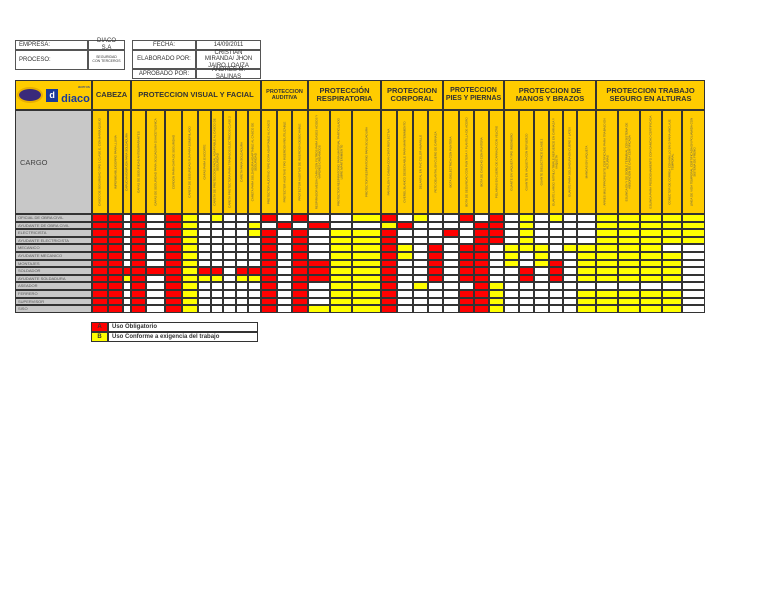  I want to click on row-cargo-label: AYUDANTE ELECTRICISTA, so click(53, 240).